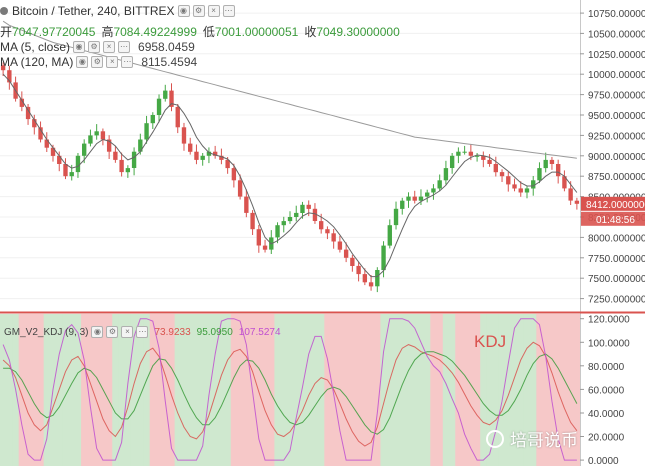  What do you see at coordinates (259, 332) in the screenshot?
I see `kdj-j-value: 107.5274` at bounding box center [259, 332].